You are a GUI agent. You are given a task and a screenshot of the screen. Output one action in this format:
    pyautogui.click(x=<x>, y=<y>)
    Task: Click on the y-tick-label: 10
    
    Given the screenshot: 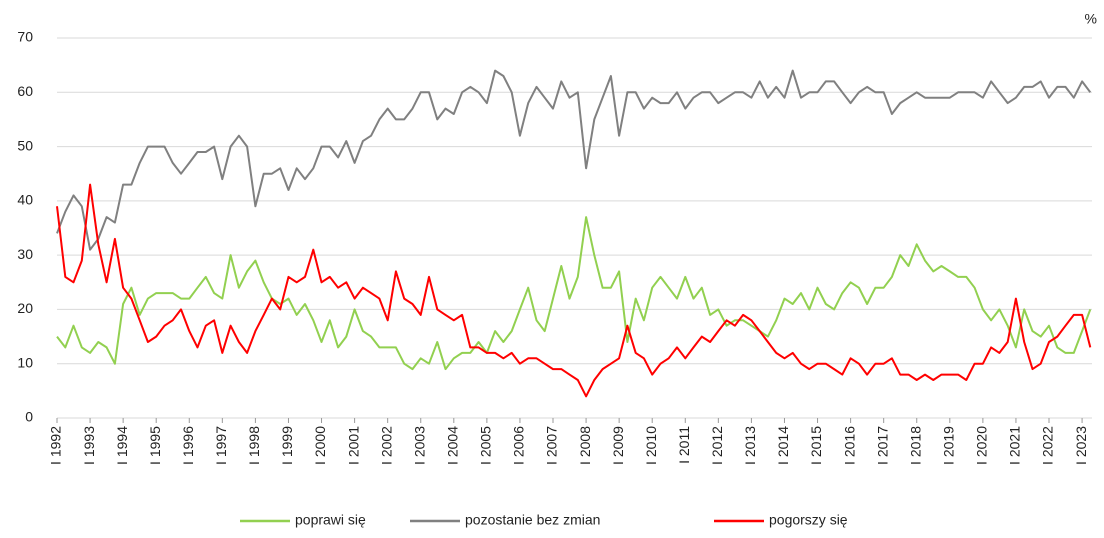 What is the action you would take?
    pyautogui.click(x=25, y=362)
    